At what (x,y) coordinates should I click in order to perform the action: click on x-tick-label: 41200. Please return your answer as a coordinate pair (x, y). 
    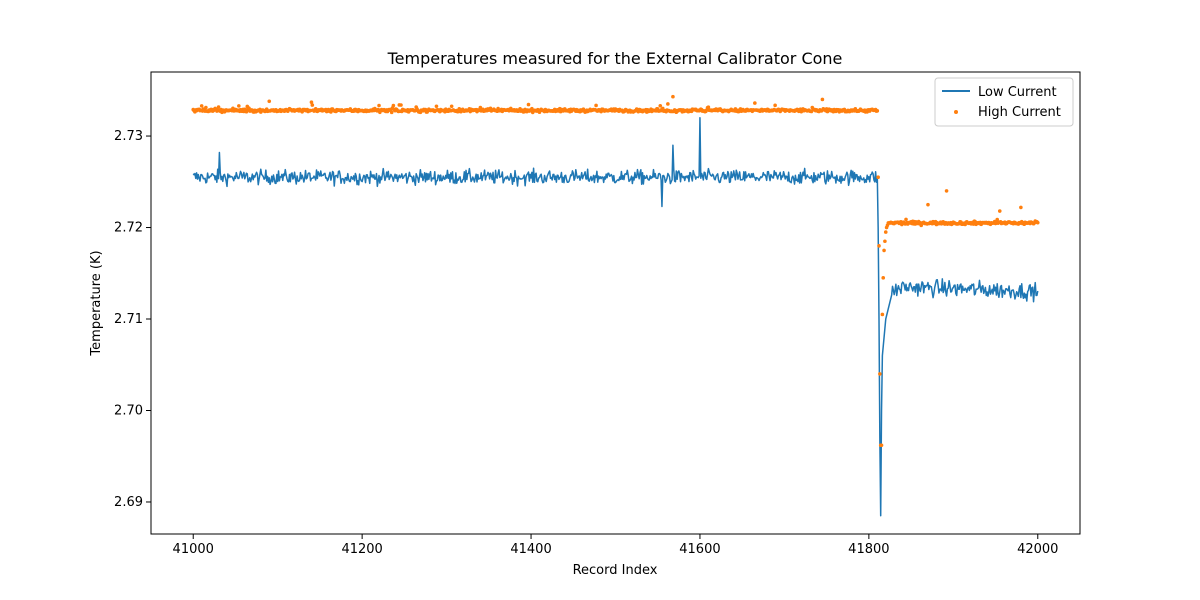
    Looking at the image, I should click on (361, 549).